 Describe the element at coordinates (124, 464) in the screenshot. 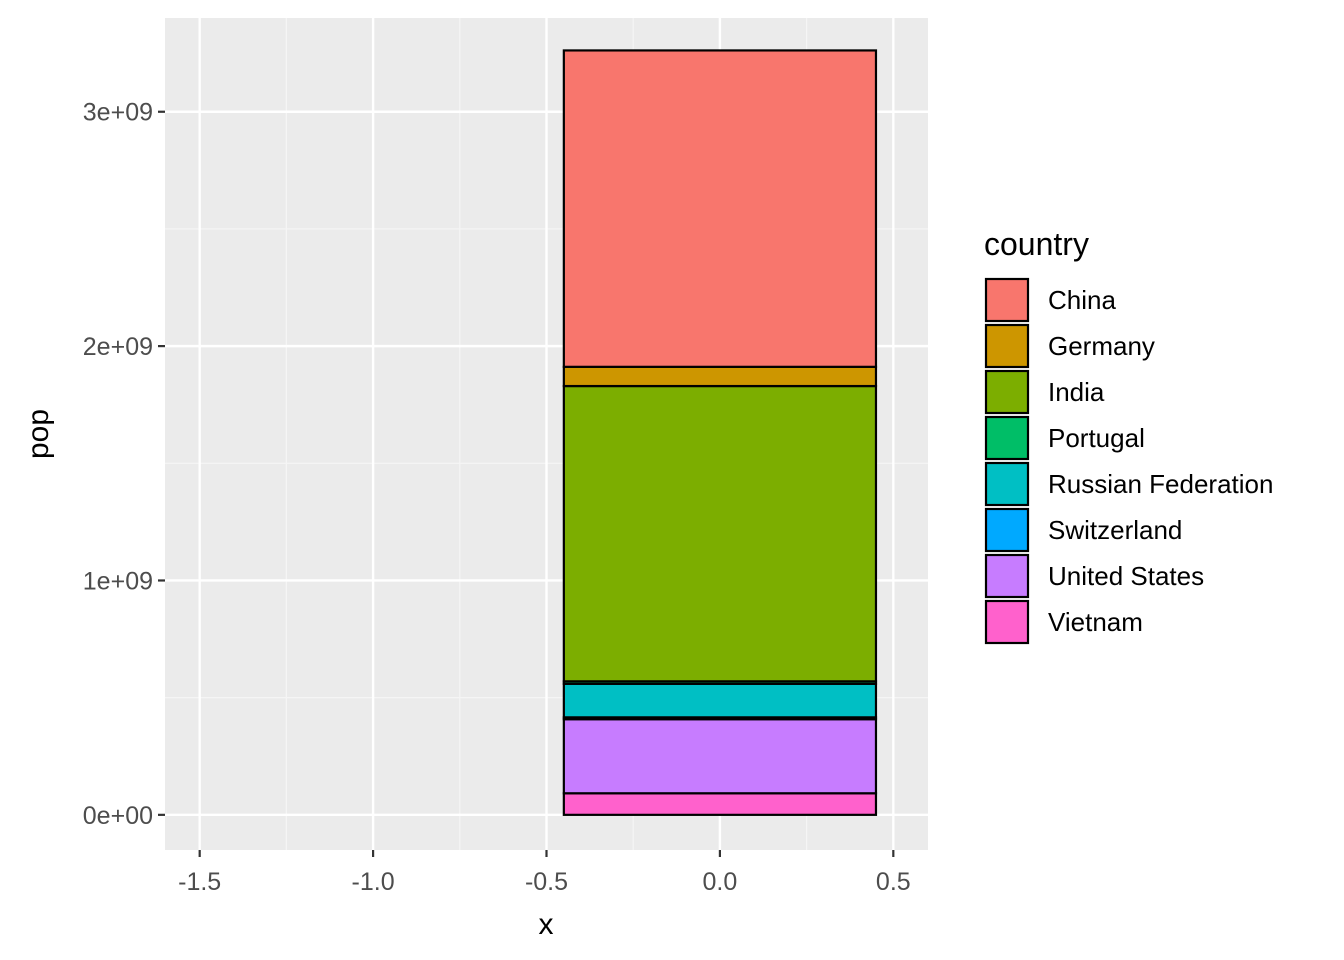

I see `y-axis: 0e+00 1e+09 2e+09 3e+09` at that location.